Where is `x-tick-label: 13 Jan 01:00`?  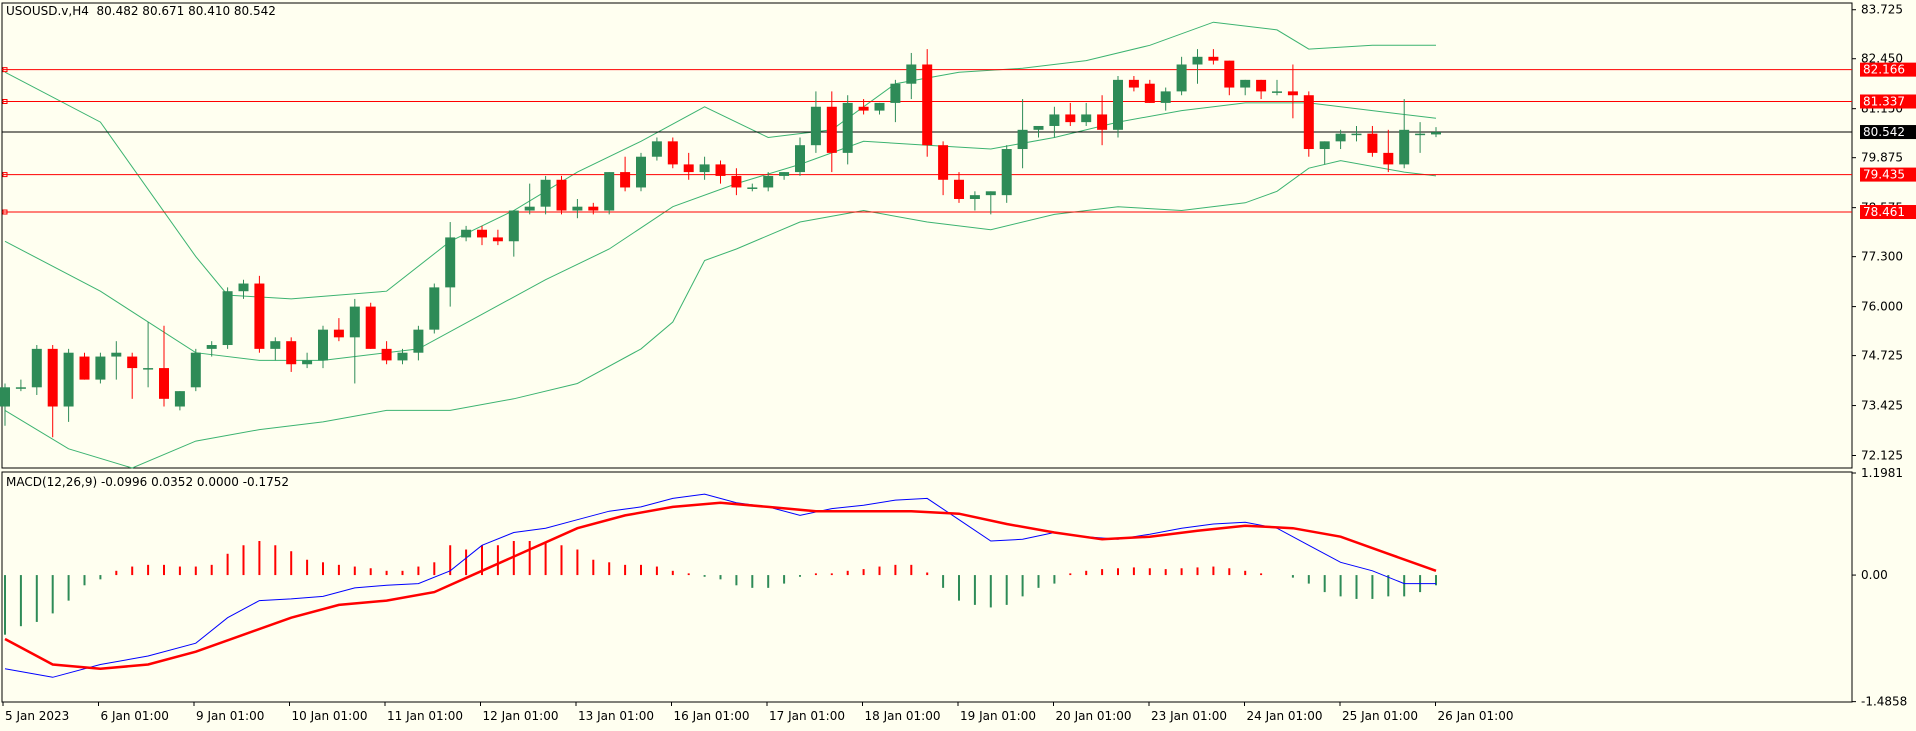 x-tick-label: 13 Jan 01:00 is located at coordinates (616, 716).